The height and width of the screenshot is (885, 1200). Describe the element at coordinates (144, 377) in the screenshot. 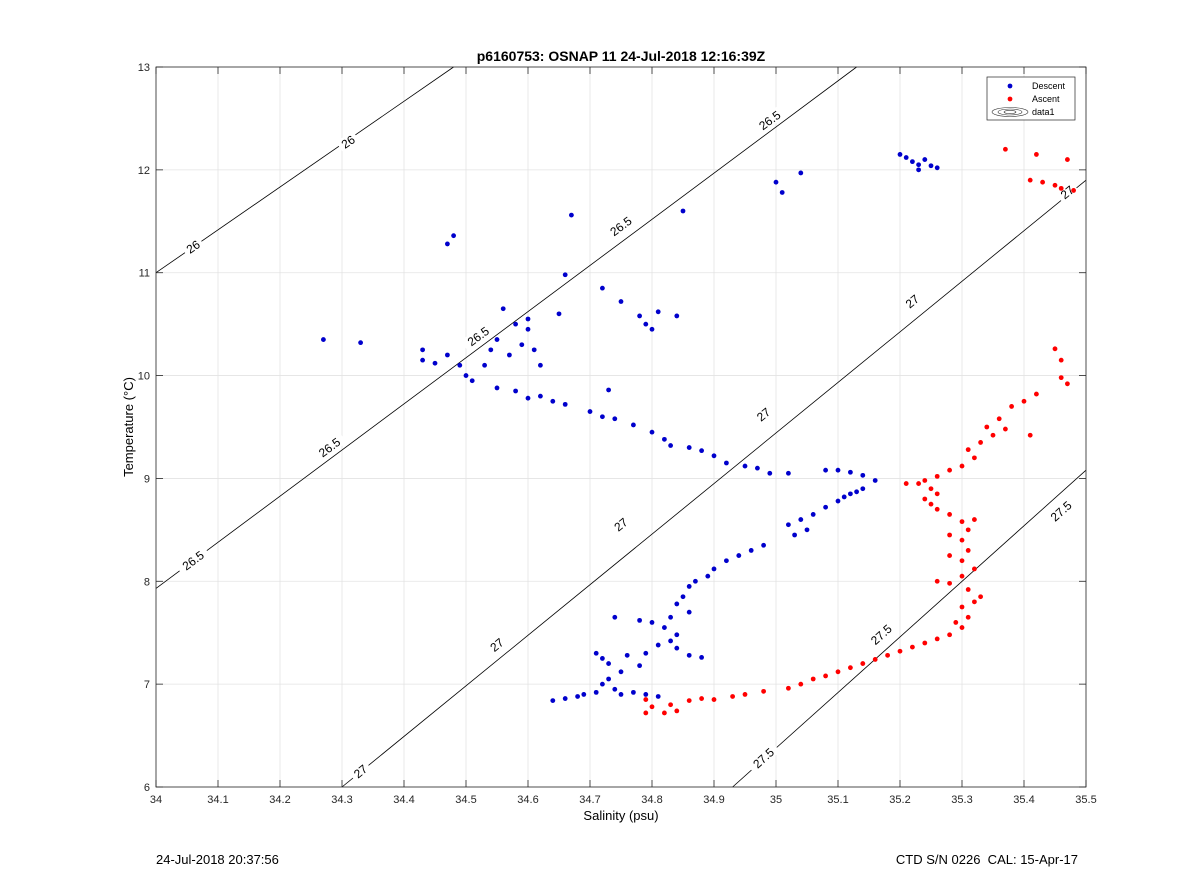

I see `y-tick-label: 10` at that location.